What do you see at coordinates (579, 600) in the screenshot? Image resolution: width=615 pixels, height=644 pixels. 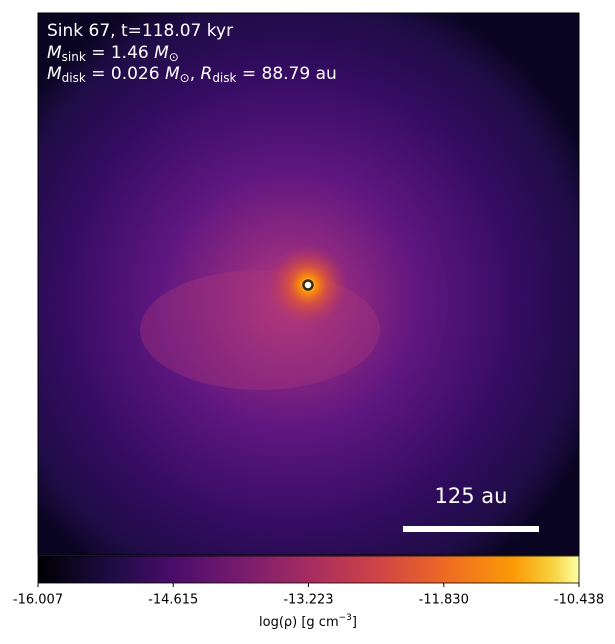 I see `colorbar-tick-label: -10.438` at bounding box center [579, 600].